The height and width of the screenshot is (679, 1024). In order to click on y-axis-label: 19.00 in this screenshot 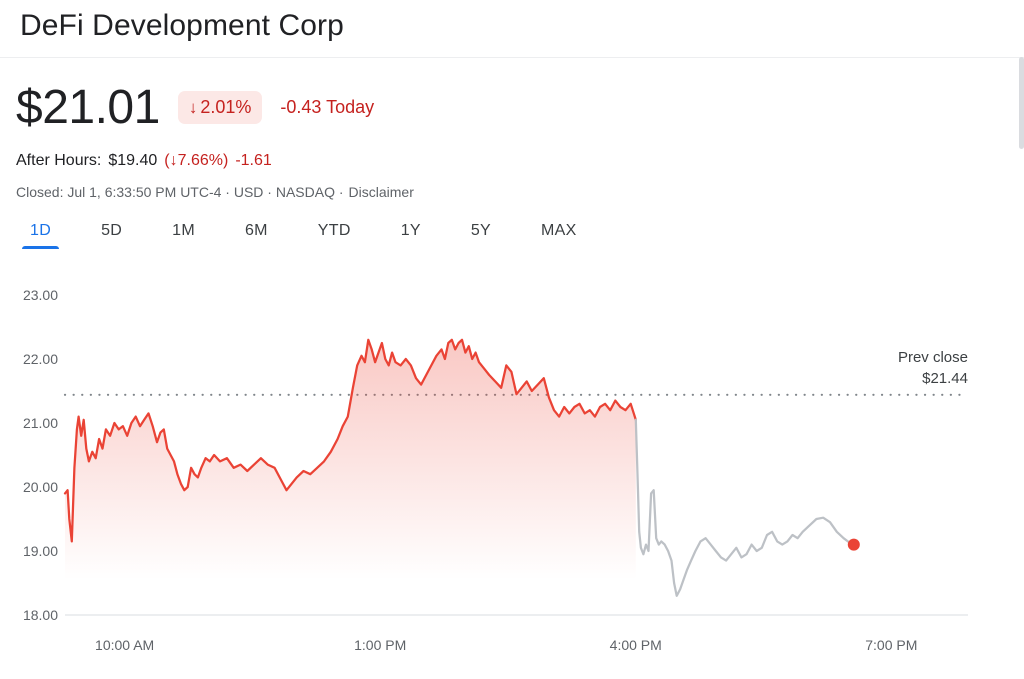, I will do `click(40, 551)`.